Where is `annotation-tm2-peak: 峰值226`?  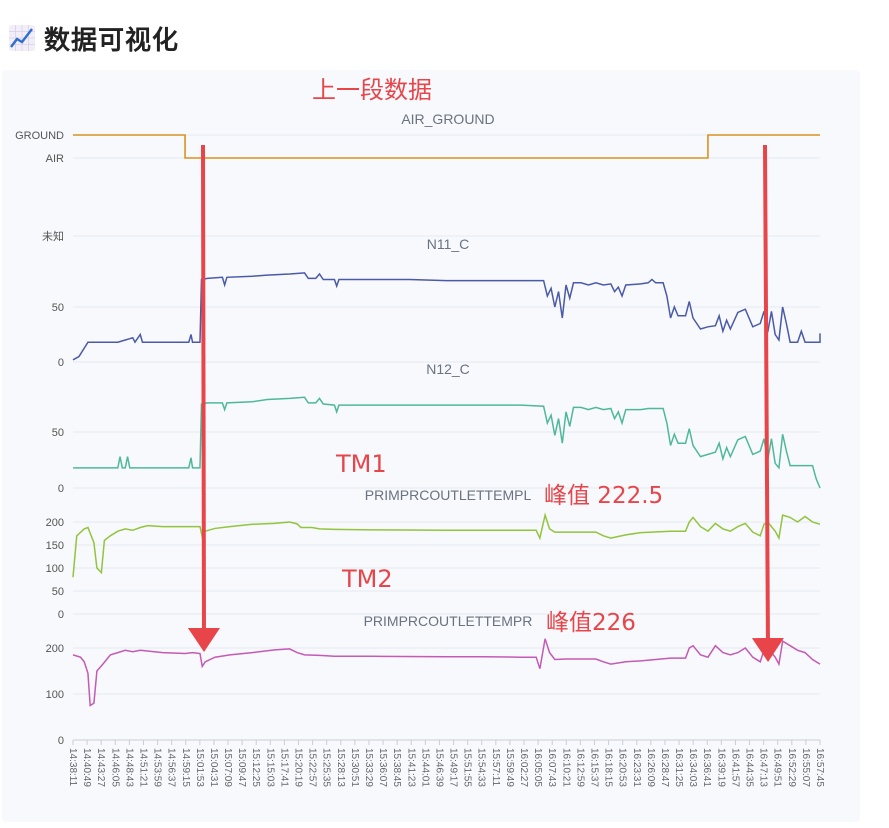 annotation-tm2-peak: 峰值226 is located at coordinates (591, 623).